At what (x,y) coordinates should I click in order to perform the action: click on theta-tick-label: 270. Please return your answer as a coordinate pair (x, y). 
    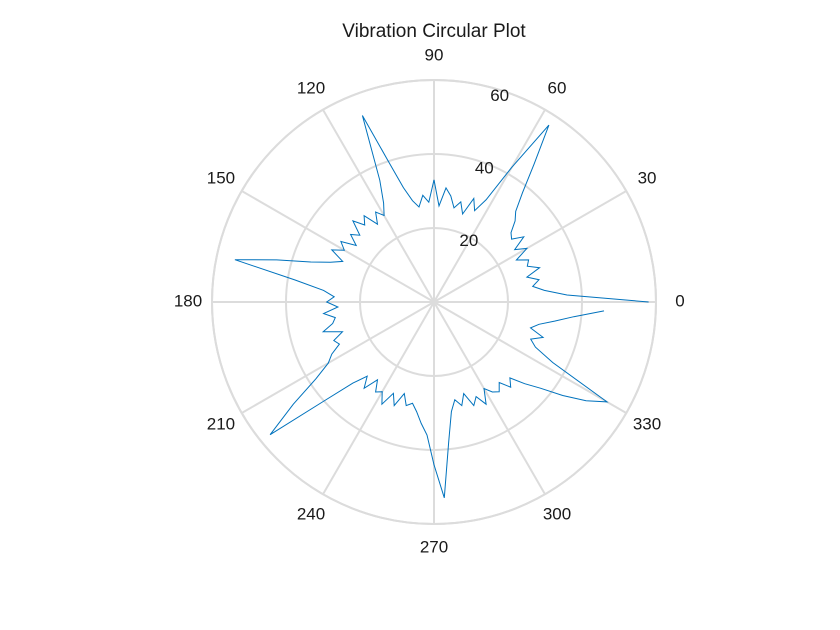
    Looking at the image, I should click on (434, 546).